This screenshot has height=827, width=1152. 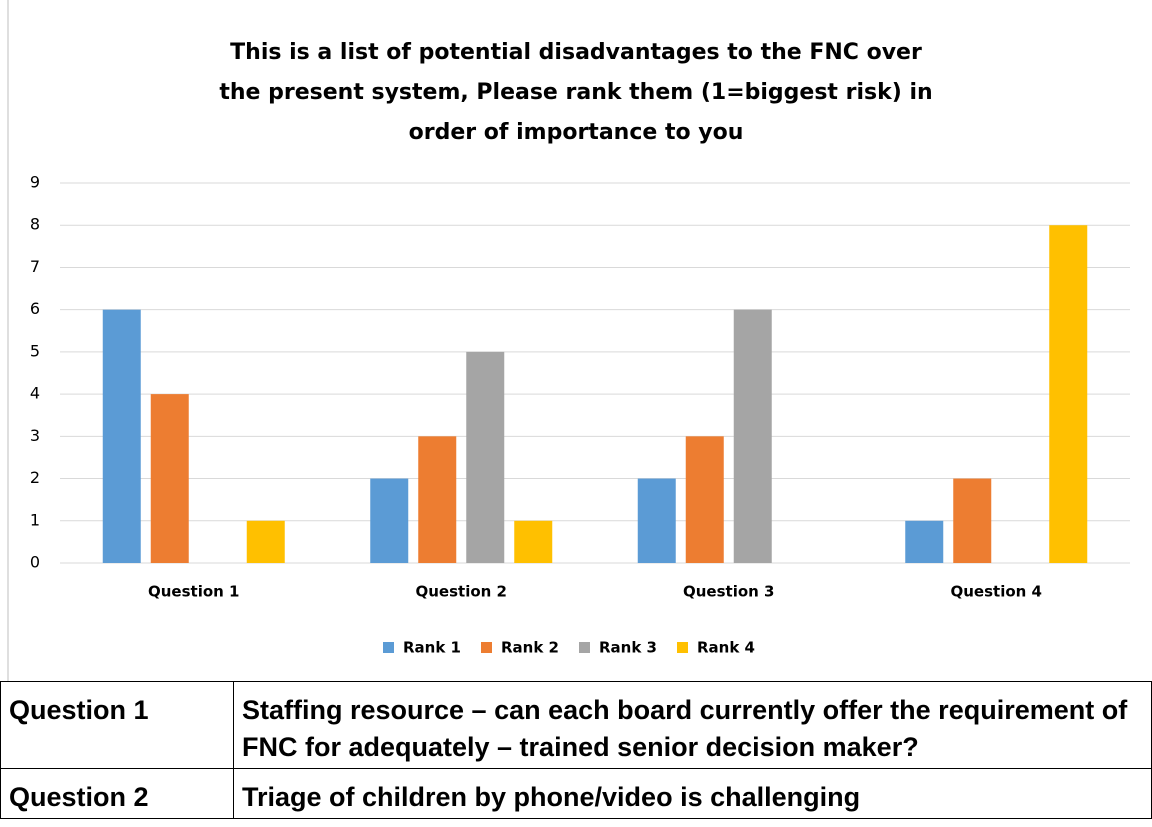 I want to click on y-tick-label: 1, so click(x=35, y=519).